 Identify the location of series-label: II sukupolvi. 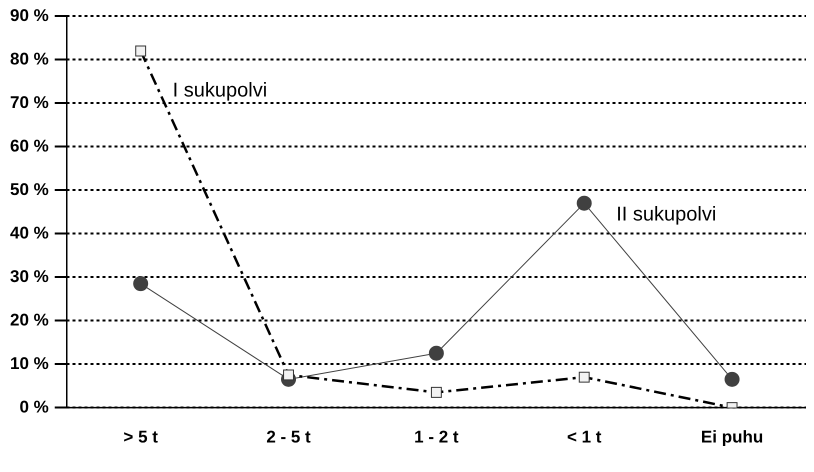
(666, 215).